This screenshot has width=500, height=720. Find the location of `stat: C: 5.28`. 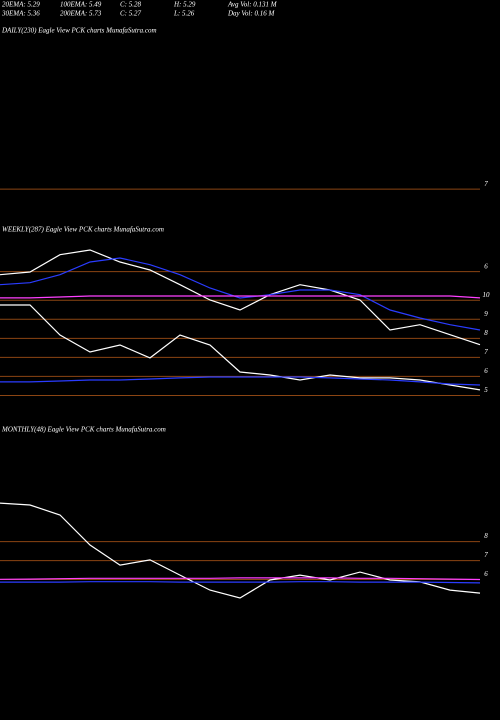

stat: C: 5.28 is located at coordinates (131, 5).